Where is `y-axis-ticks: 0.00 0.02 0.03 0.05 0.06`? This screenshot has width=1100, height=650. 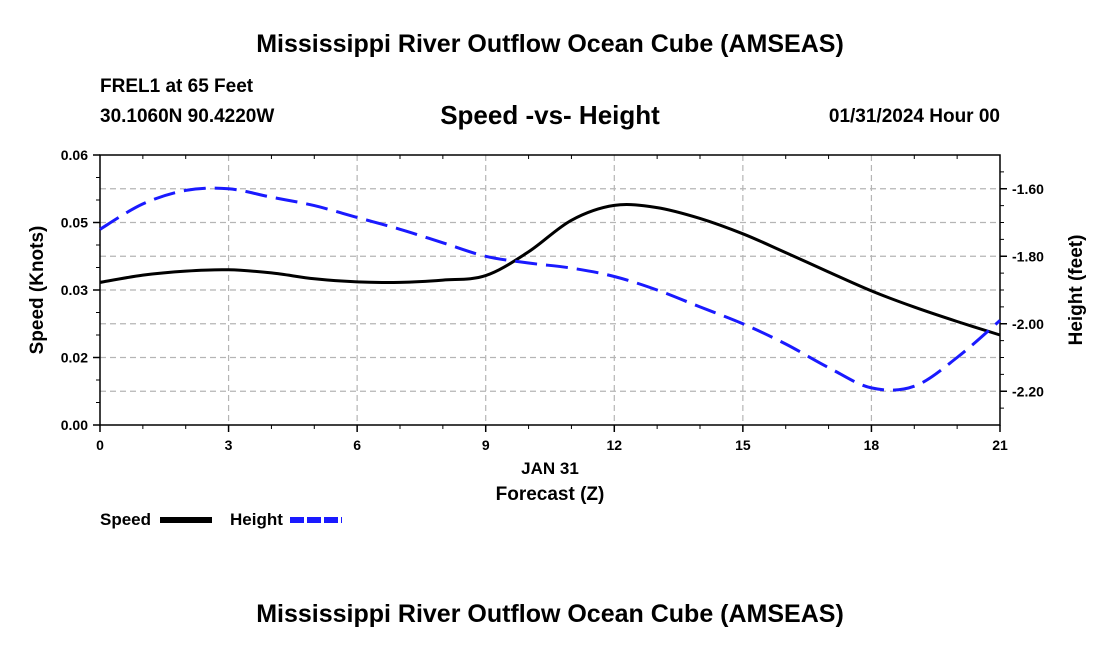 y-axis-ticks: 0.00 0.02 0.03 0.05 0.06 is located at coordinates (80, 290).